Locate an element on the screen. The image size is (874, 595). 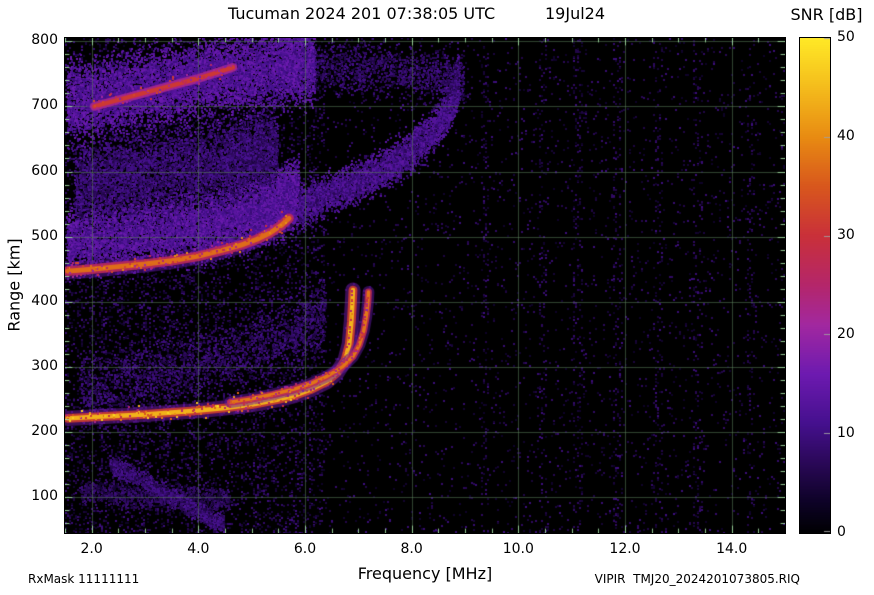
x-tick-label: 8.0 is located at coordinates (411, 549).